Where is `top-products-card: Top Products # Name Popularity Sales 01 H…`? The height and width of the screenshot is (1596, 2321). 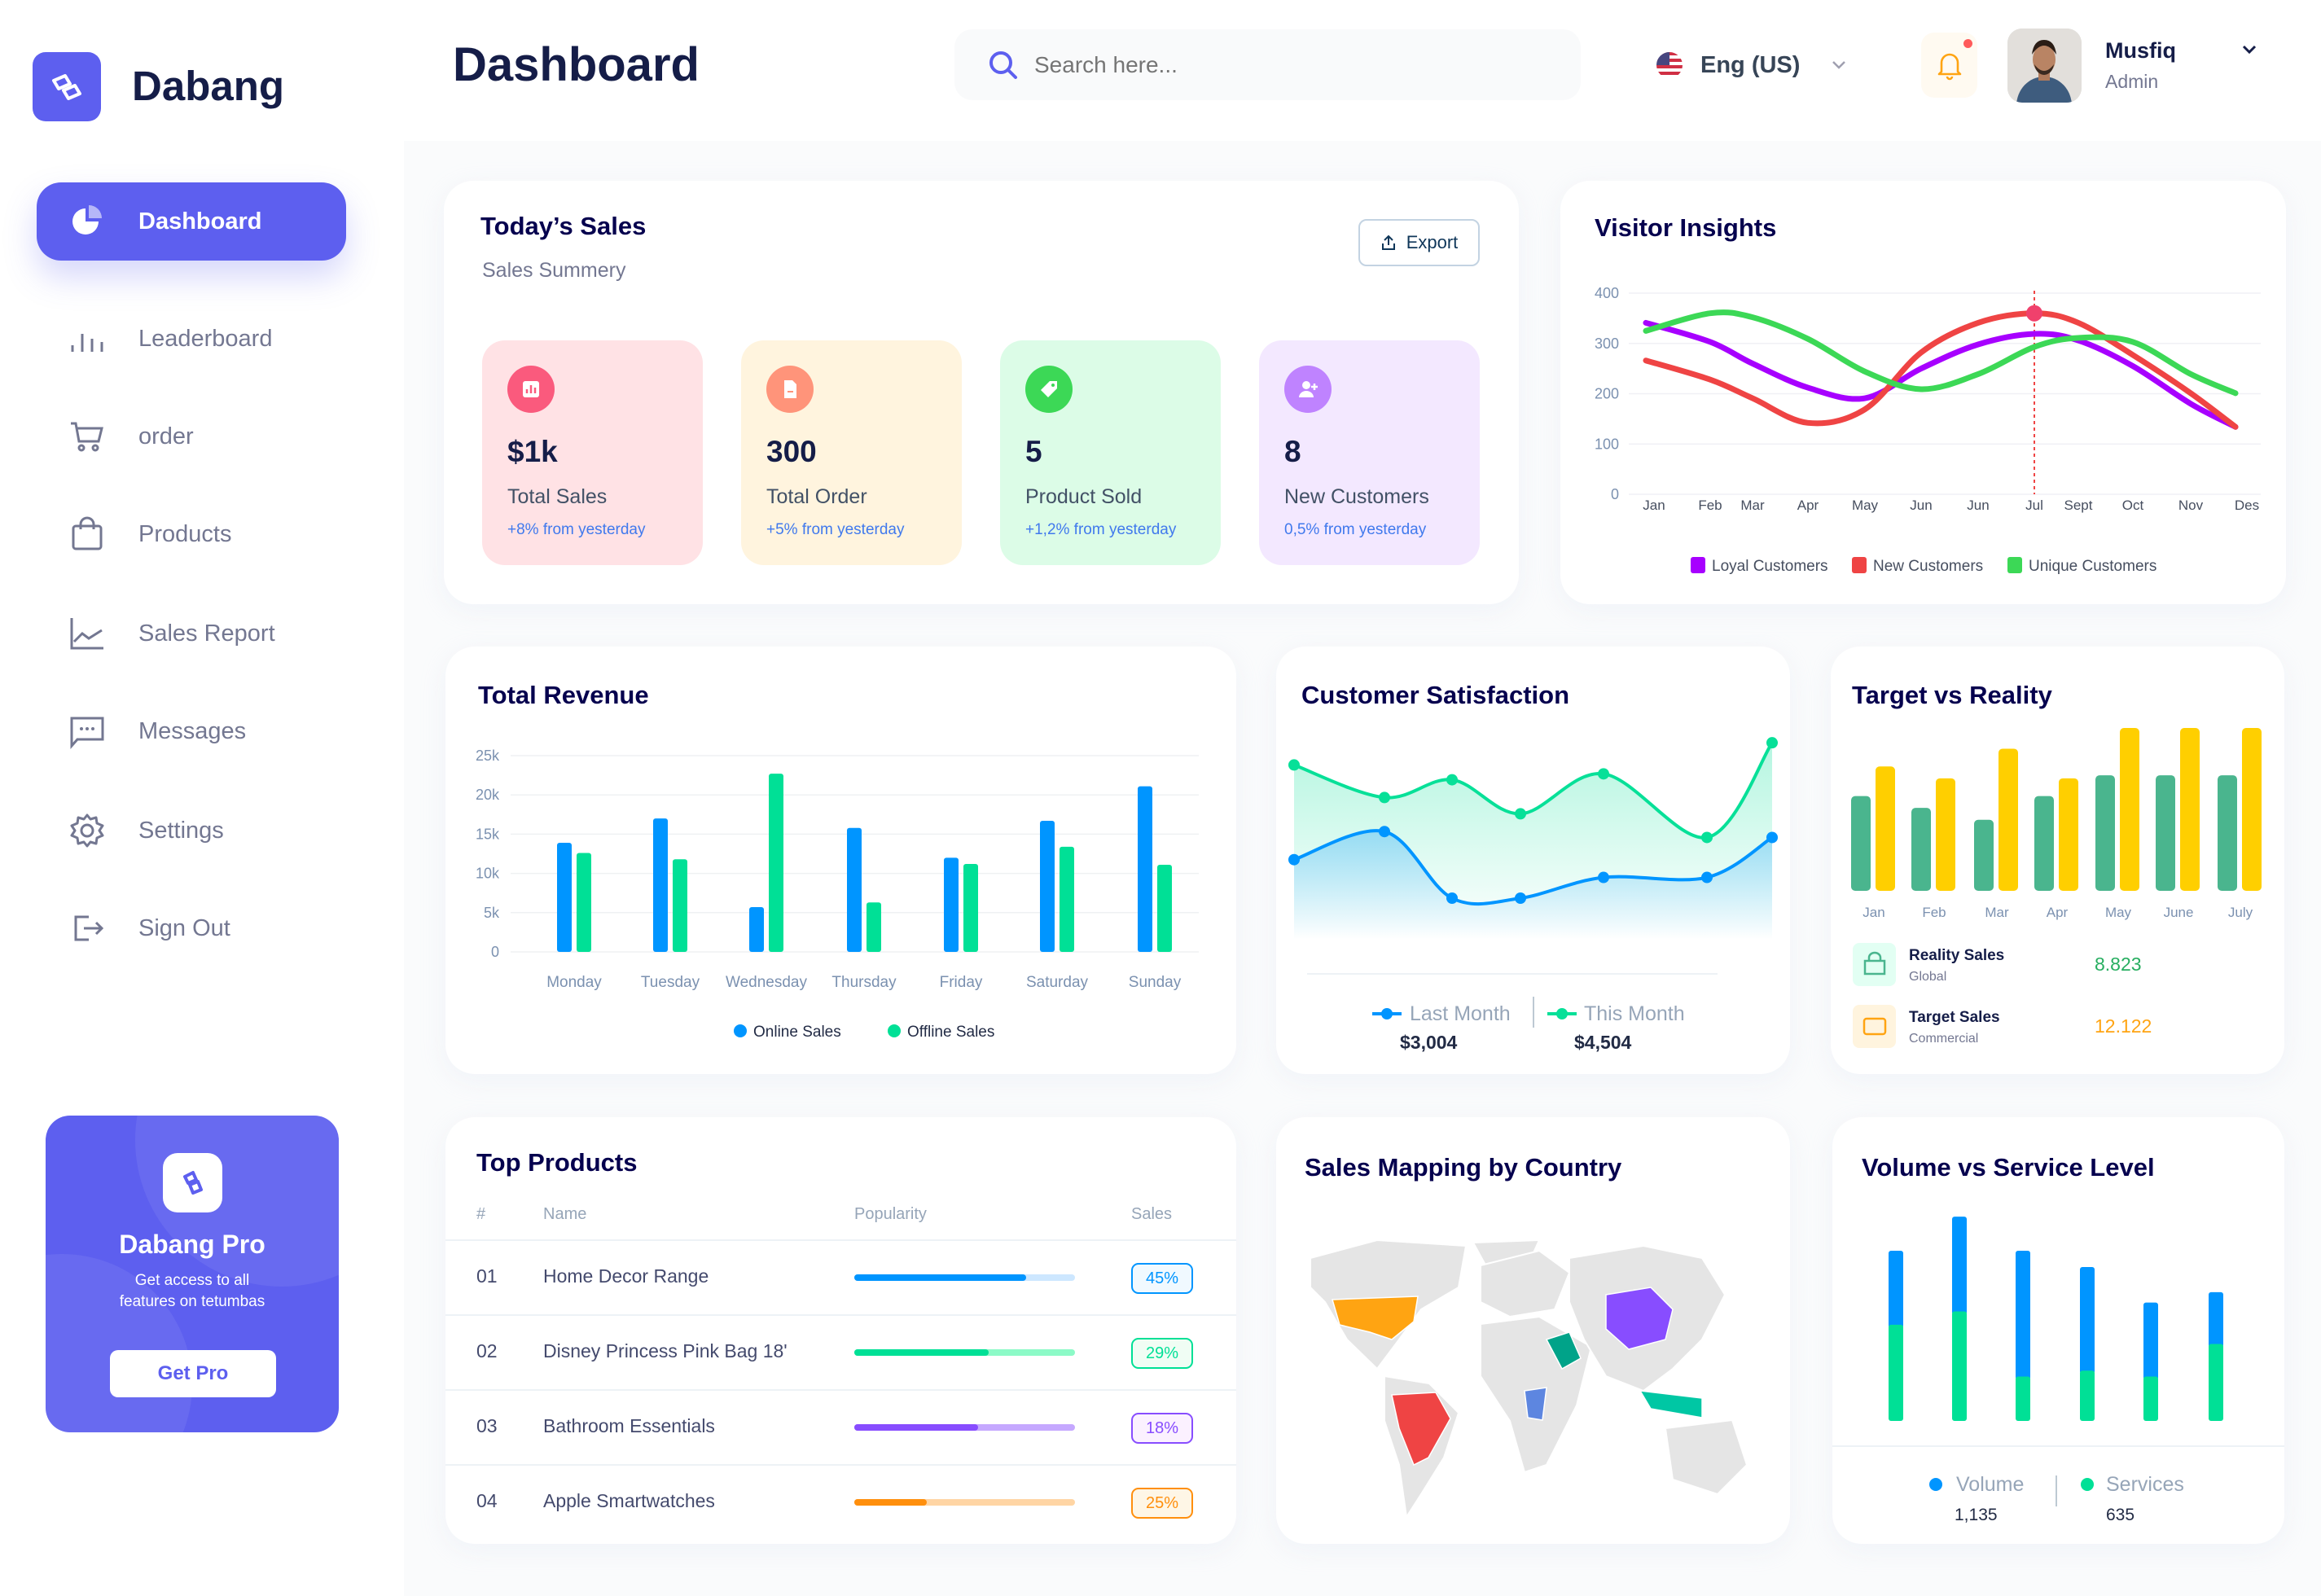
top-products-card: Top Products # Name Popularity Sales 01 H… is located at coordinates (840, 1330).